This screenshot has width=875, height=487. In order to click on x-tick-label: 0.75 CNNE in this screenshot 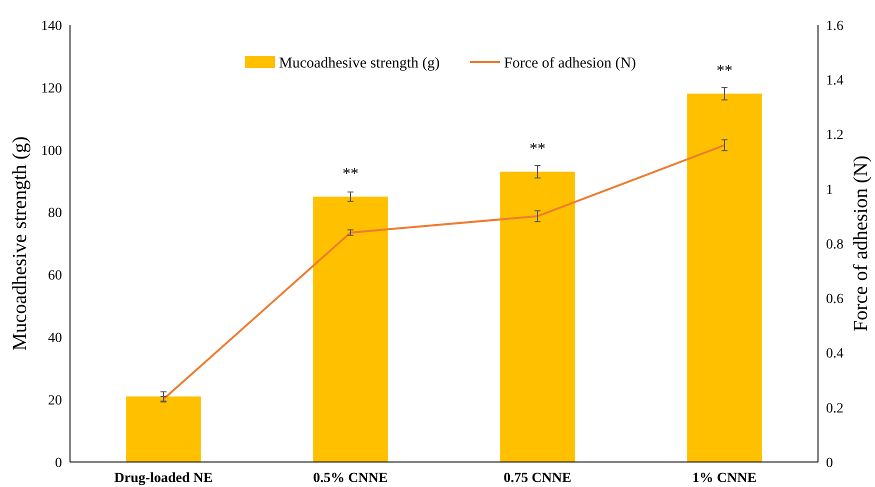, I will do `click(538, 478)`.